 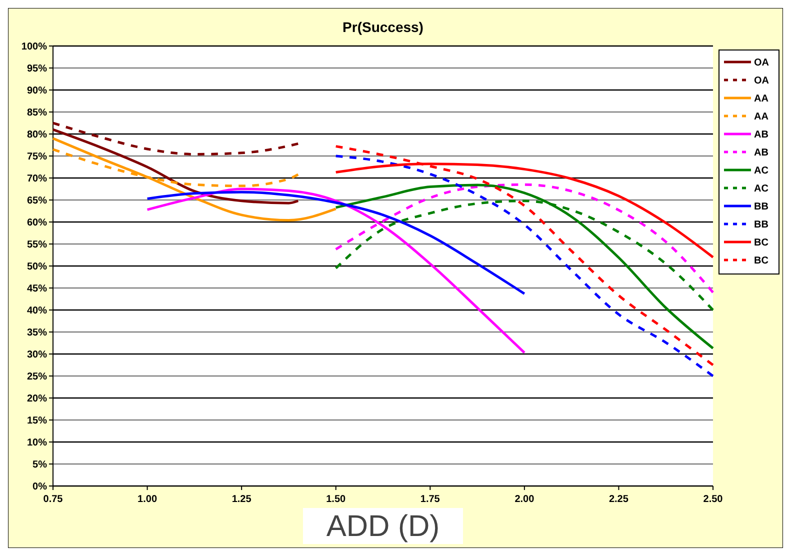 What do you see at coordinates (37, 355) in the screenshot?
I see `y-tick-label: 30%` at bounding box center [37, 355].